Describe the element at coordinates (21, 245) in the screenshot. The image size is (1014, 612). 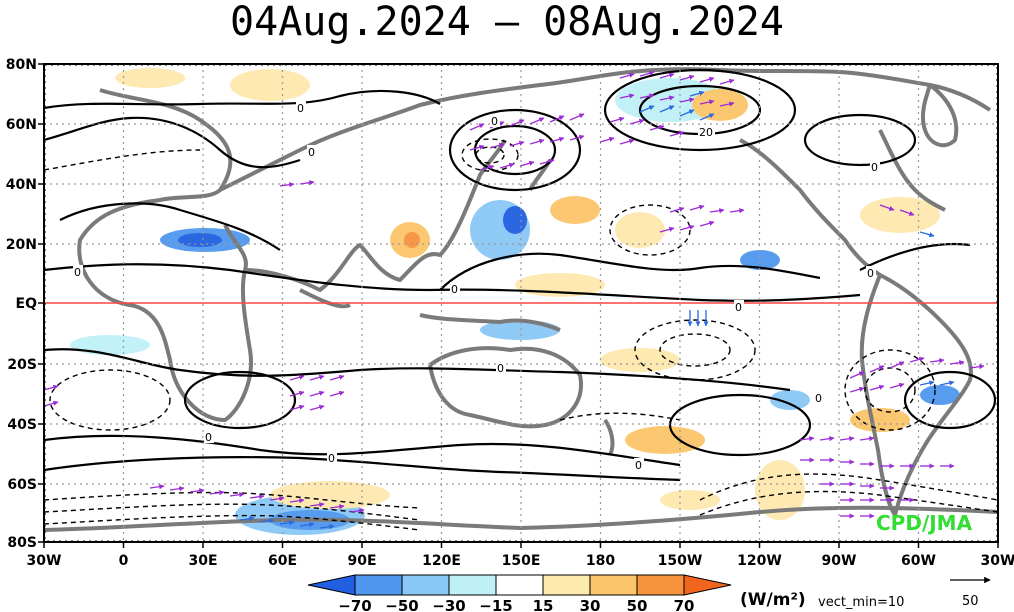
I see `lat-label: 20N` at that location.